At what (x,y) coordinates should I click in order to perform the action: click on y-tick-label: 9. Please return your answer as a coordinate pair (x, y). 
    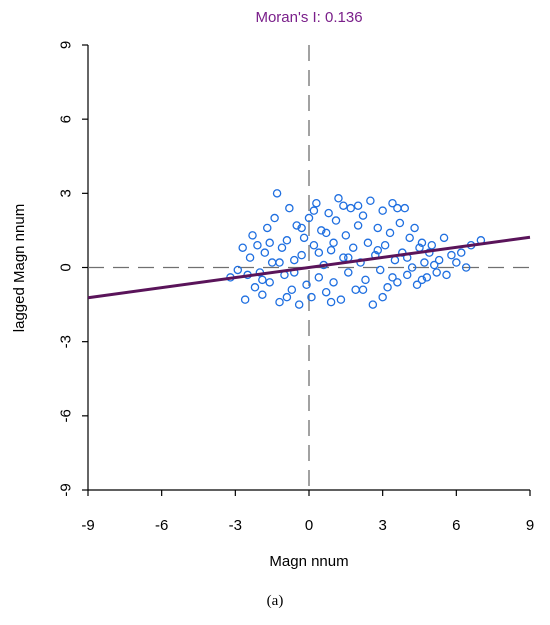
    Looking at the image, I should click on (66, 45).